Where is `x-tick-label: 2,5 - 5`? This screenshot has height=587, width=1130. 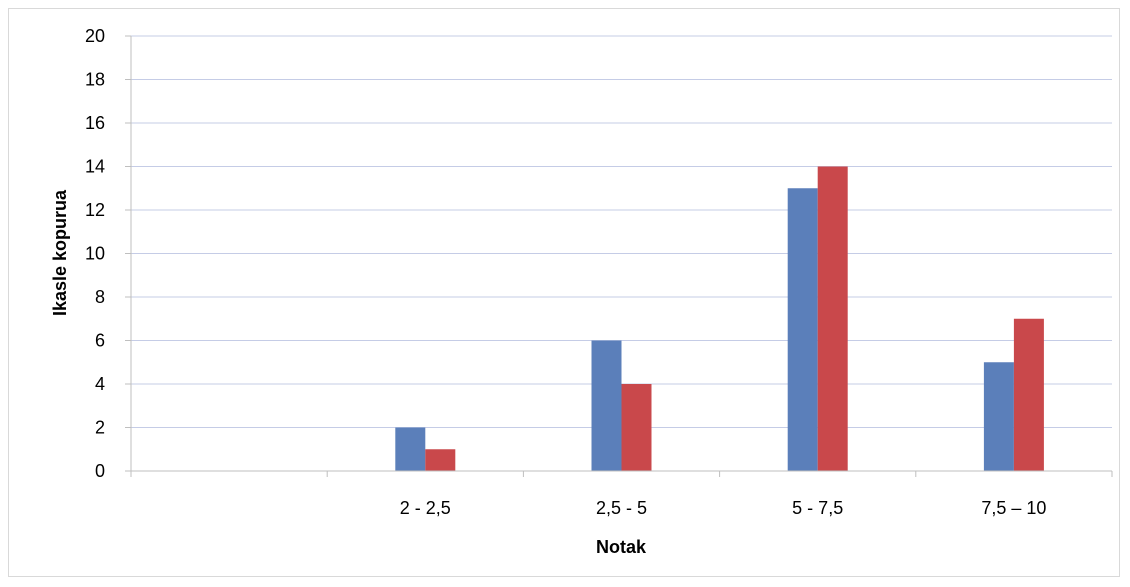
x-tick-label: 2,5 - 5 is located at coordinates (621, 508).